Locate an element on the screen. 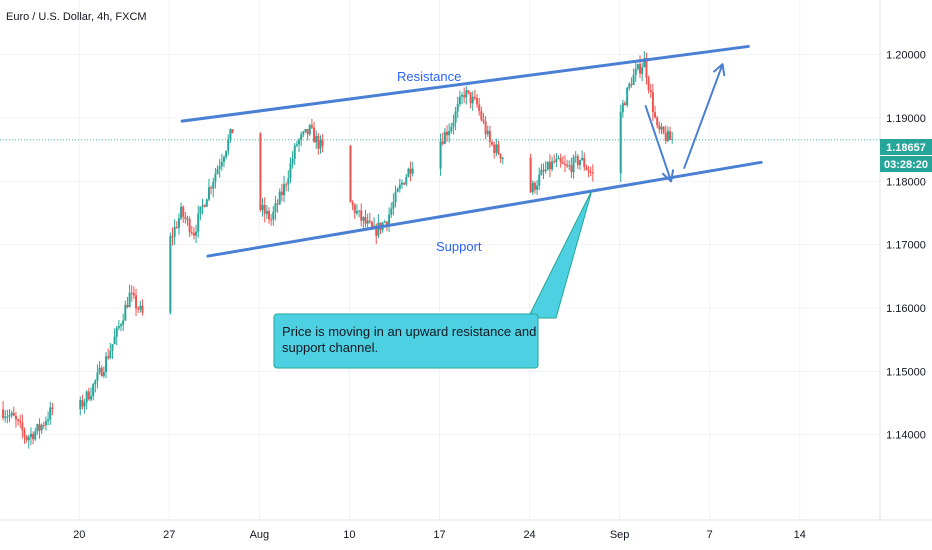 This screenshot has width=932, height=550. resistance-trendline is located at coordinates (465, 83).